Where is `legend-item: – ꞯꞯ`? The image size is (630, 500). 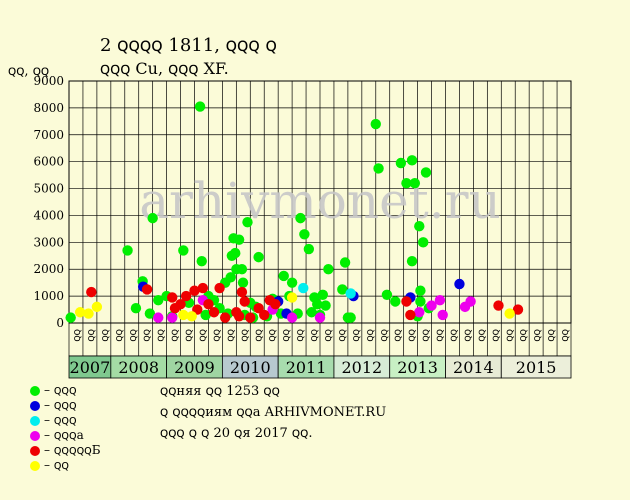
legend-item: – ꞯꞯ is located at coordinates (65, 465).